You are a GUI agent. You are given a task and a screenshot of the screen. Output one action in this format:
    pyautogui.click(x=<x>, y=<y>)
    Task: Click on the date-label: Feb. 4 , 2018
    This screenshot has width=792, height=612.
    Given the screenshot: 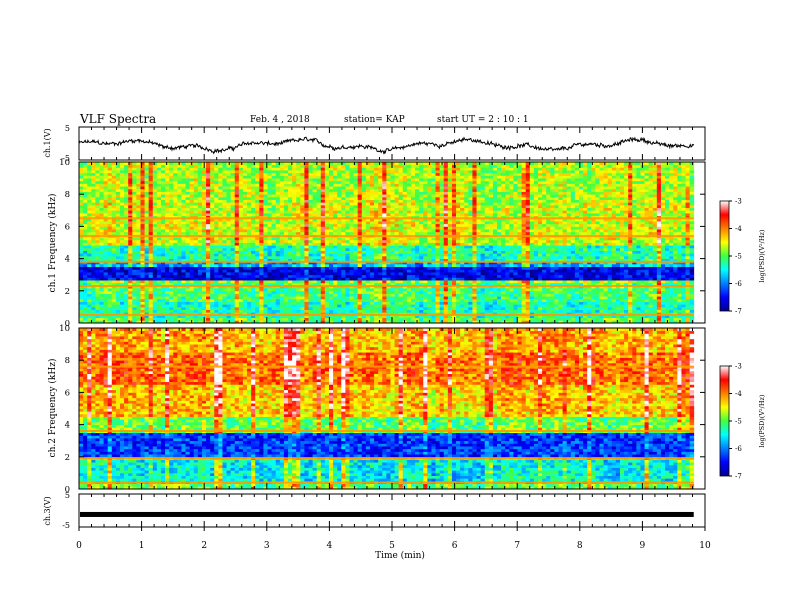 What is the action you would take?
    pyautogui.click(x=280, y=120)
    